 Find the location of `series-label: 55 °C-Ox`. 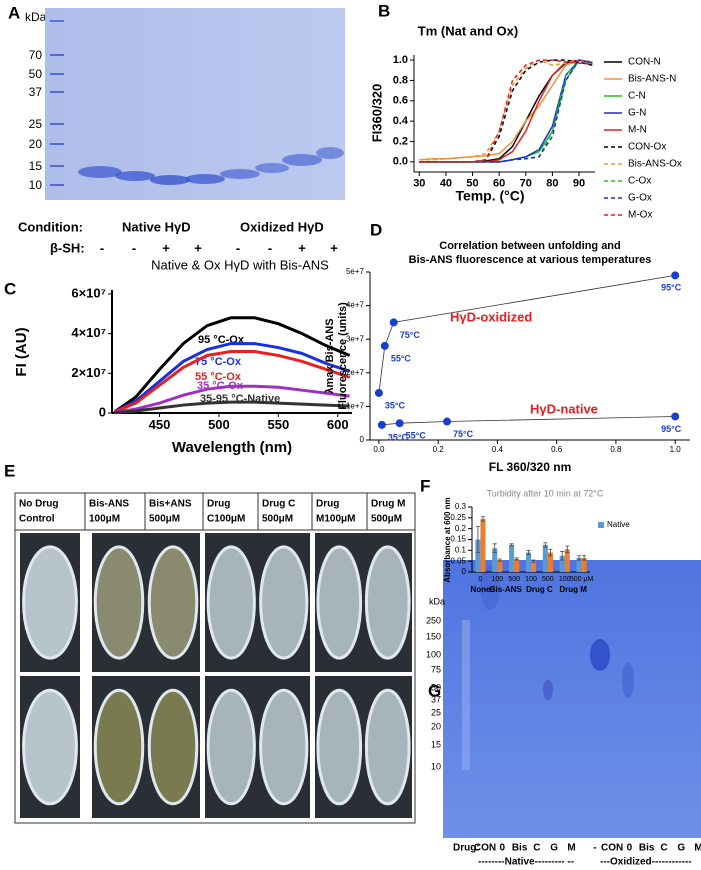

series-label: 55 °C-Ox is located at coordinates (218, 377).